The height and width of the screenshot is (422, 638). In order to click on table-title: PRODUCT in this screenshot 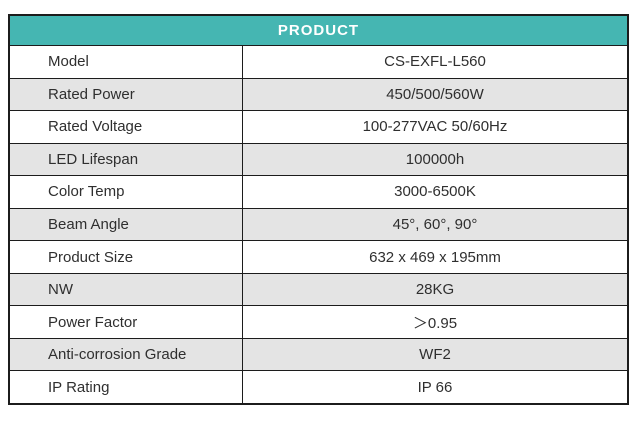, I will do `click(318, 30)`.